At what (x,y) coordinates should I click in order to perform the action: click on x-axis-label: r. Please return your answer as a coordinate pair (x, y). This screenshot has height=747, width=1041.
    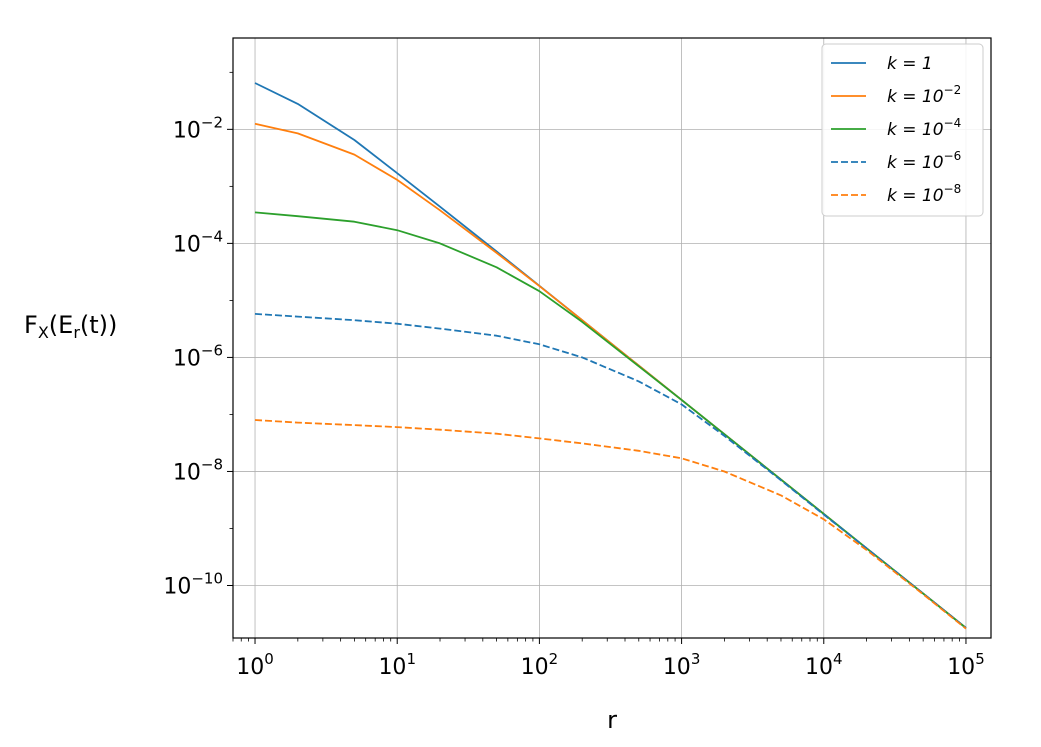
    Looking at the image, I should click on (612, 720).